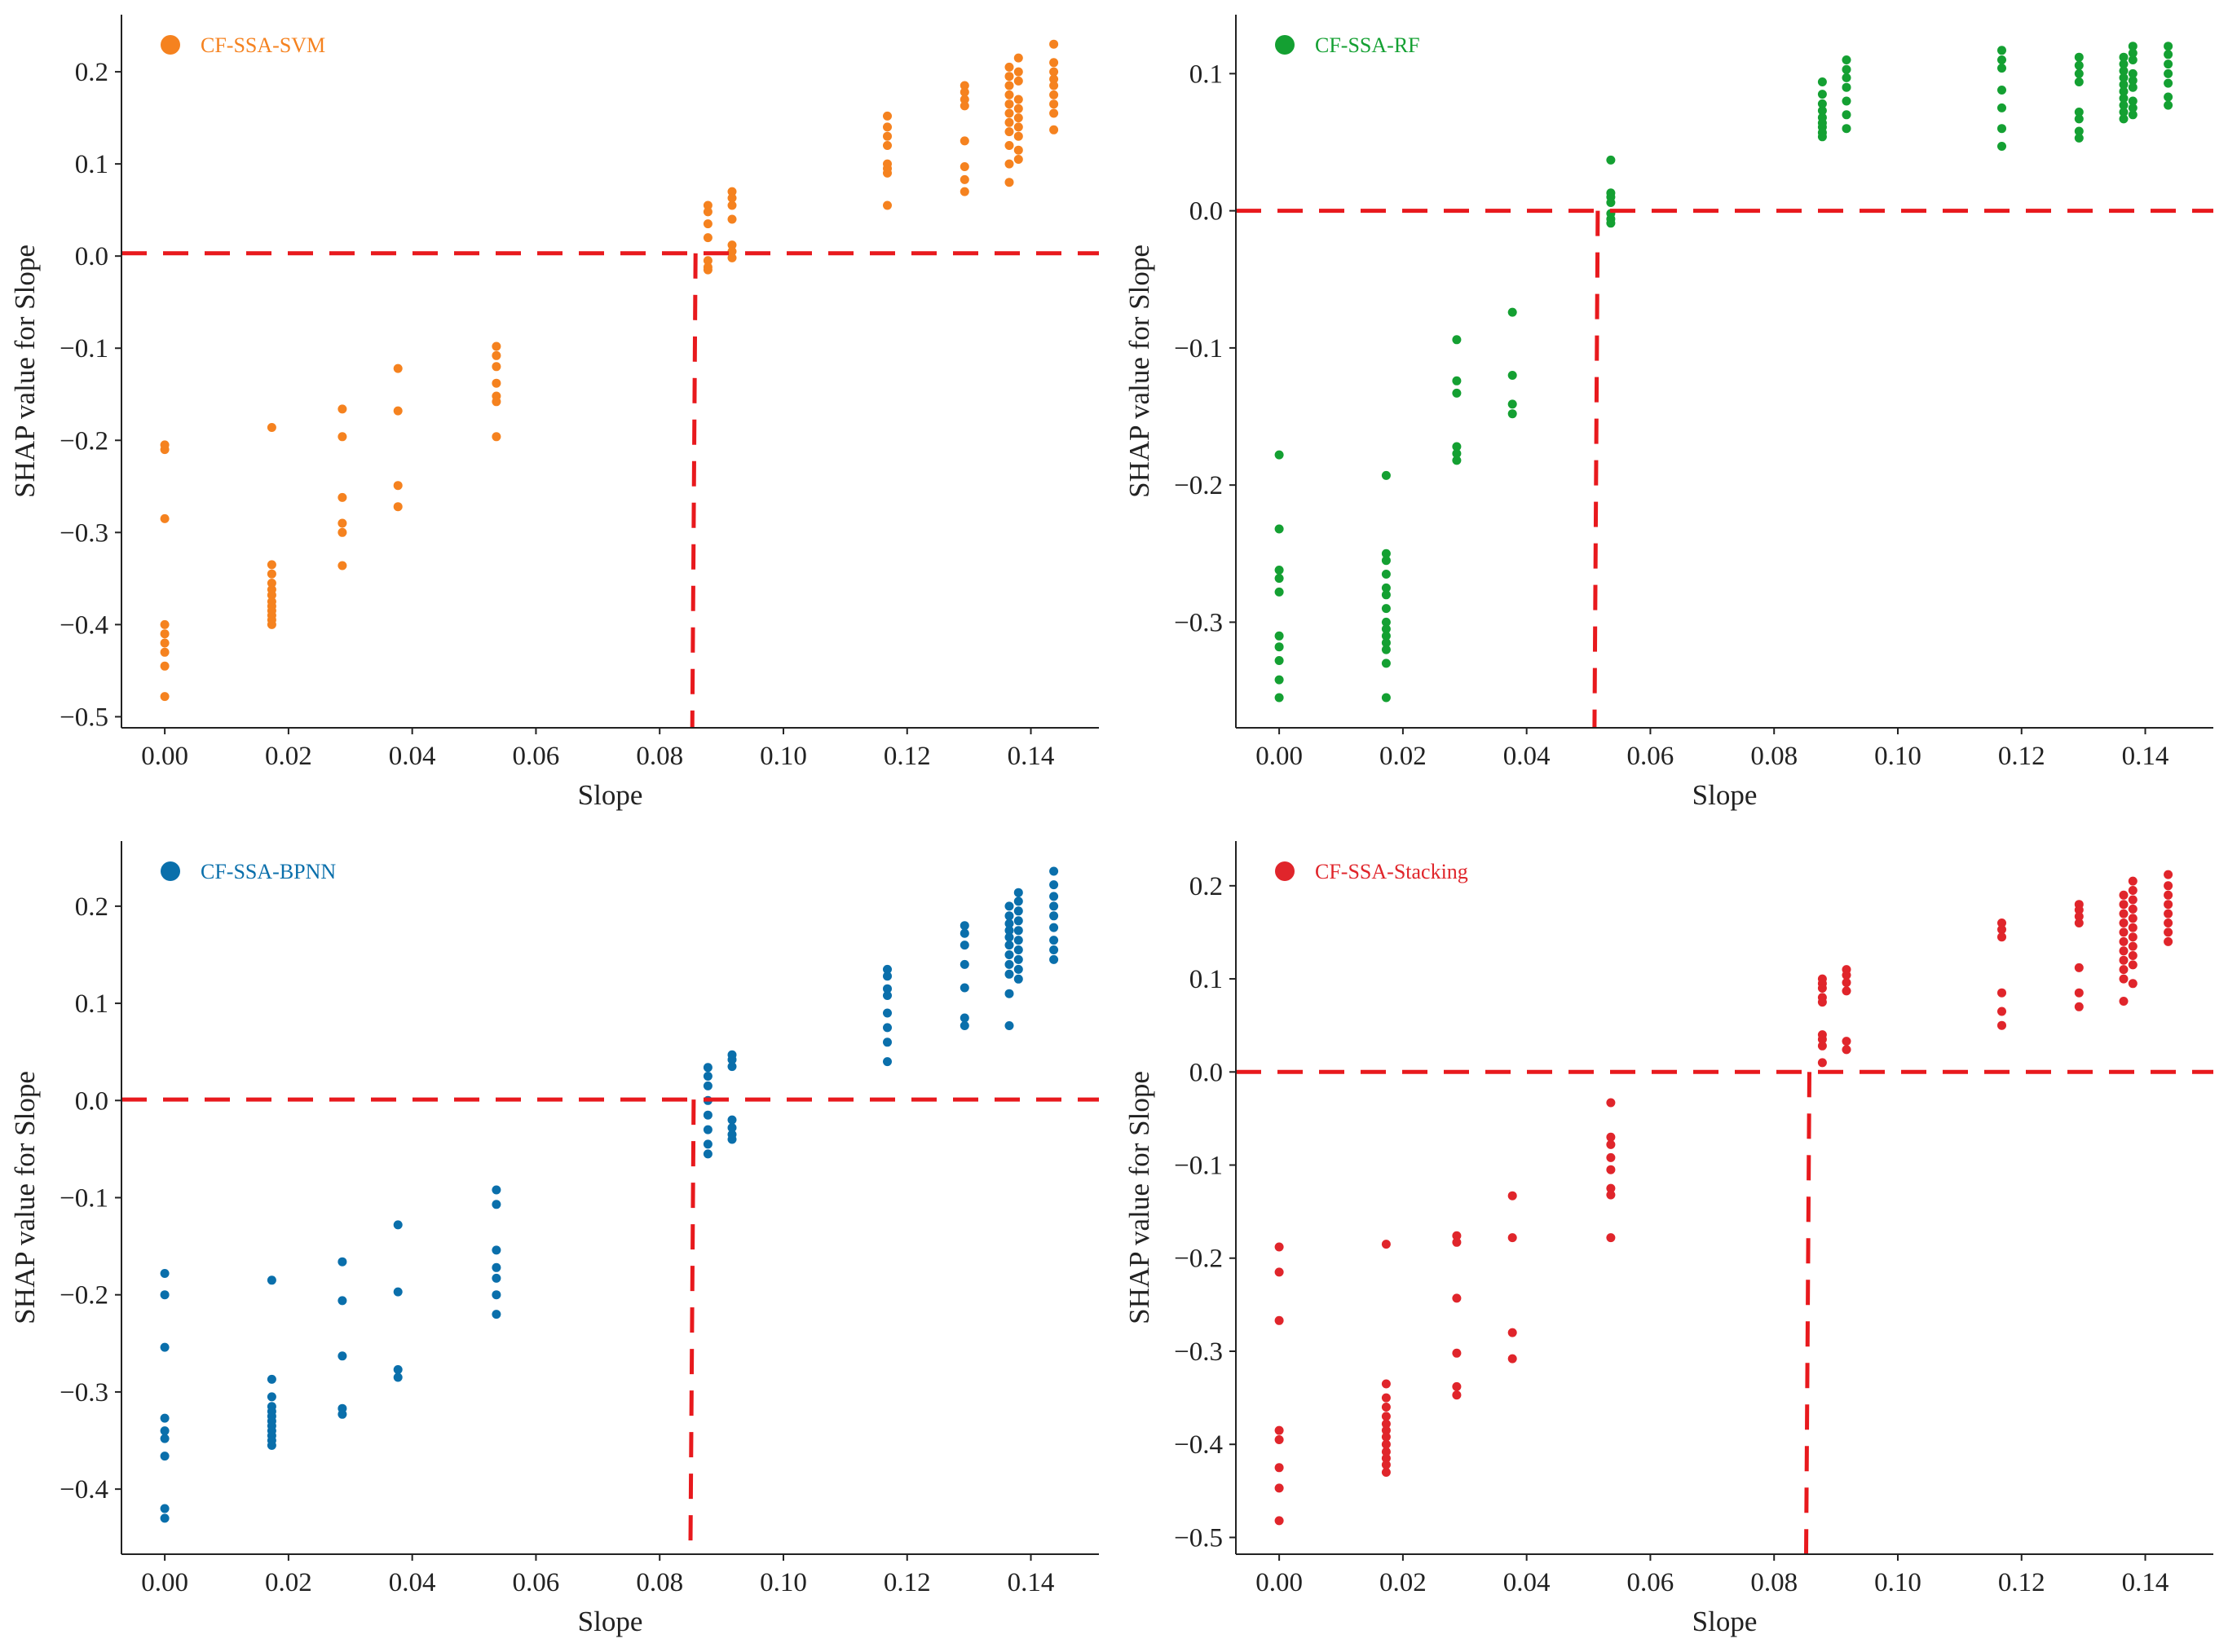  Describe the element at coordinates (692, 1327) in the screenshot. I see `vertical-reference-line` at that location.